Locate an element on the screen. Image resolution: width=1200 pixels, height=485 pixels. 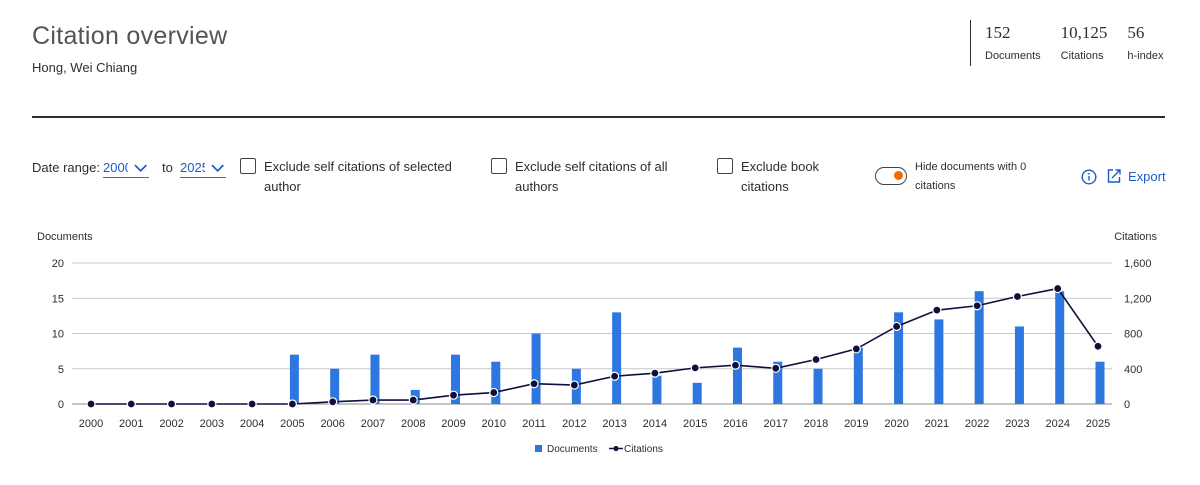
from-year-select: 2000 is located at coordinates (126, 168).